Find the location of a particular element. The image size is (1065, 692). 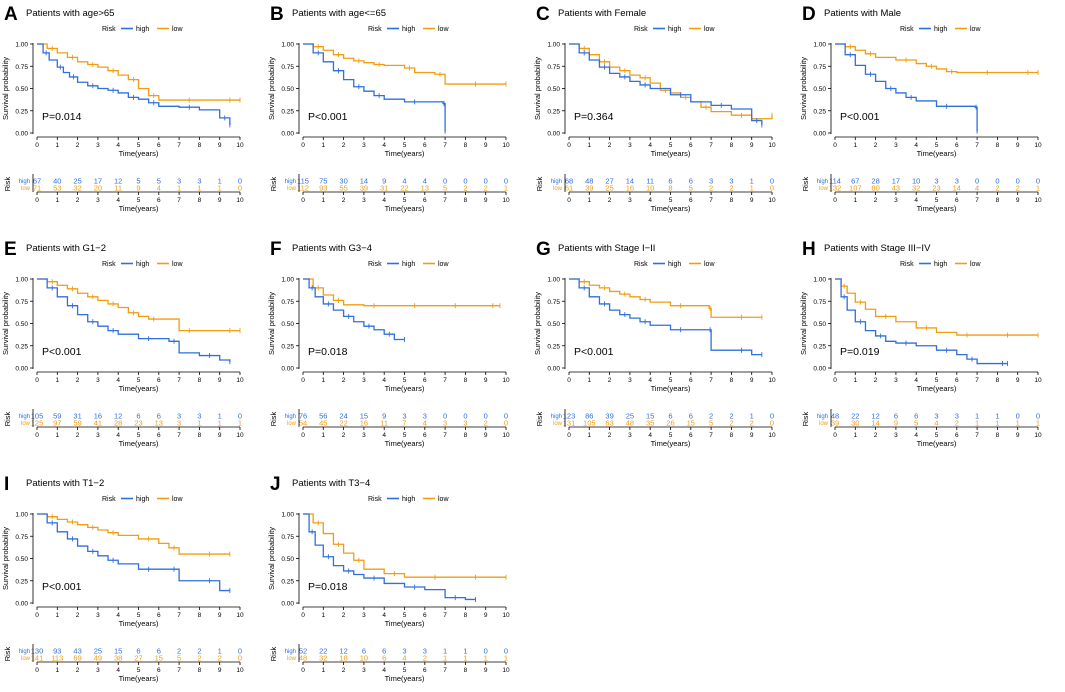

risk-count-high: 17 is located at coordinates (896, 181).